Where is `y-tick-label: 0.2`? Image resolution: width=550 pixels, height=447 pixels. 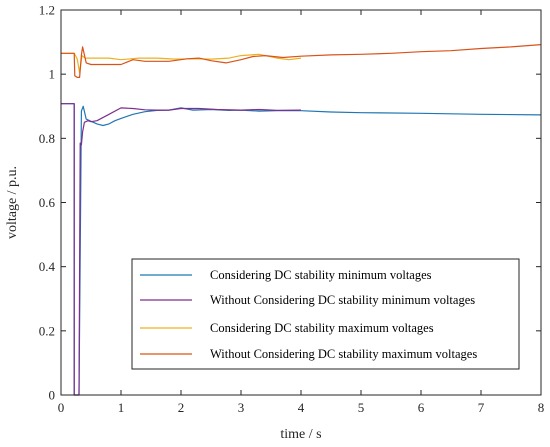 y-tick-label: 0.2 is located at coordinates (47, 330).